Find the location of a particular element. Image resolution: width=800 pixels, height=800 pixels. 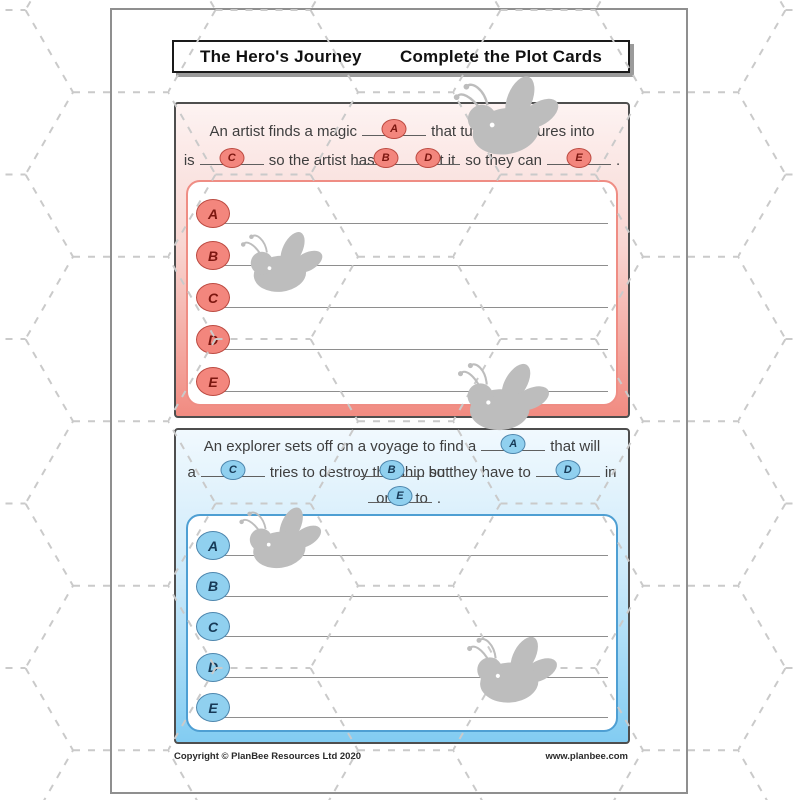

sentence-line: E. is located at coordinates (402, 499).